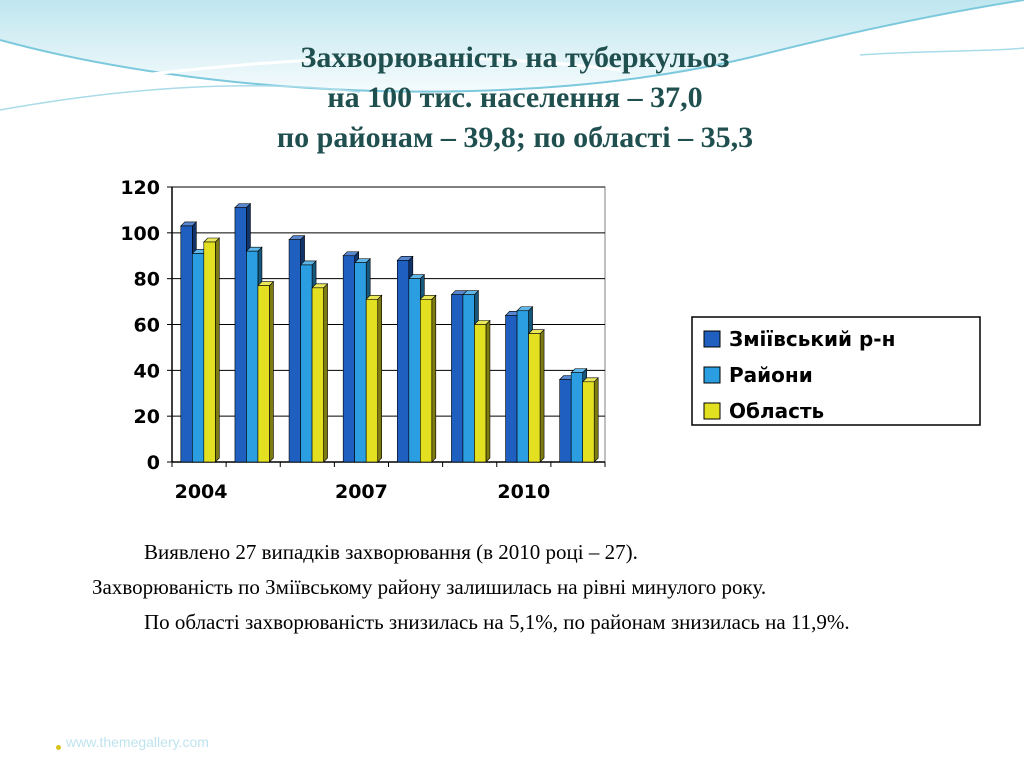  I want to click on footer: www.themegallery.com, so click(166, 740).